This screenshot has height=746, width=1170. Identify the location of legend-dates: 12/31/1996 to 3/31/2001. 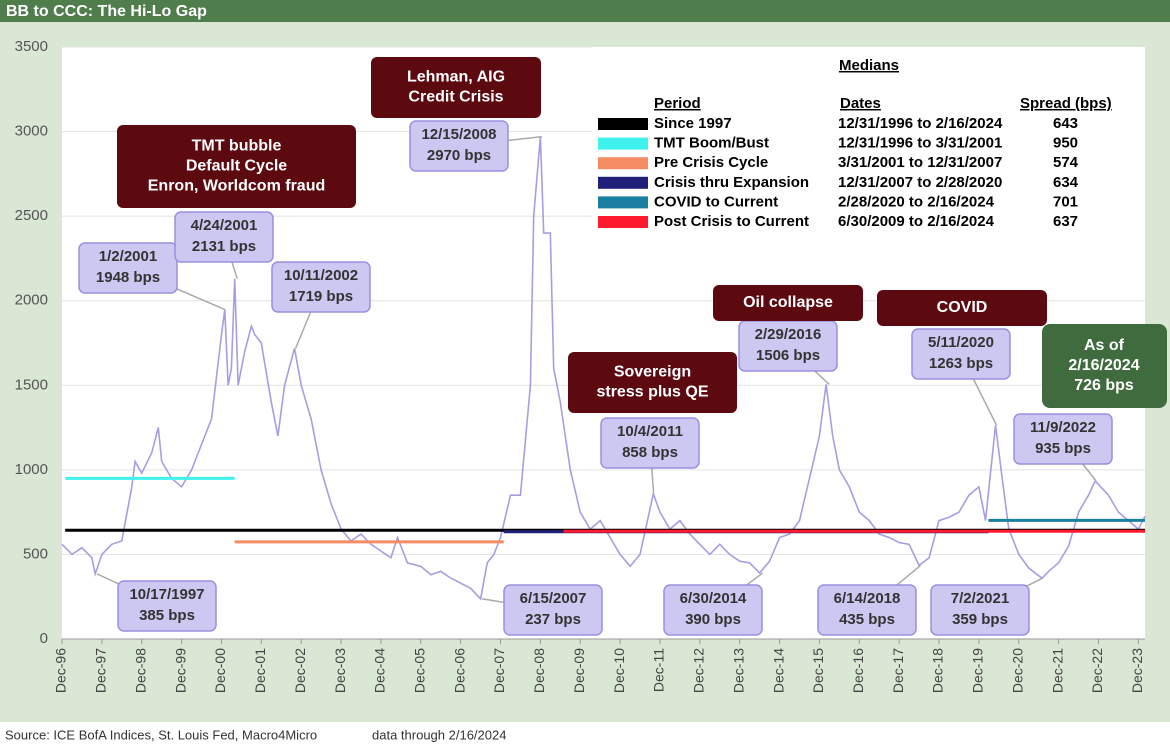
(920, 143).